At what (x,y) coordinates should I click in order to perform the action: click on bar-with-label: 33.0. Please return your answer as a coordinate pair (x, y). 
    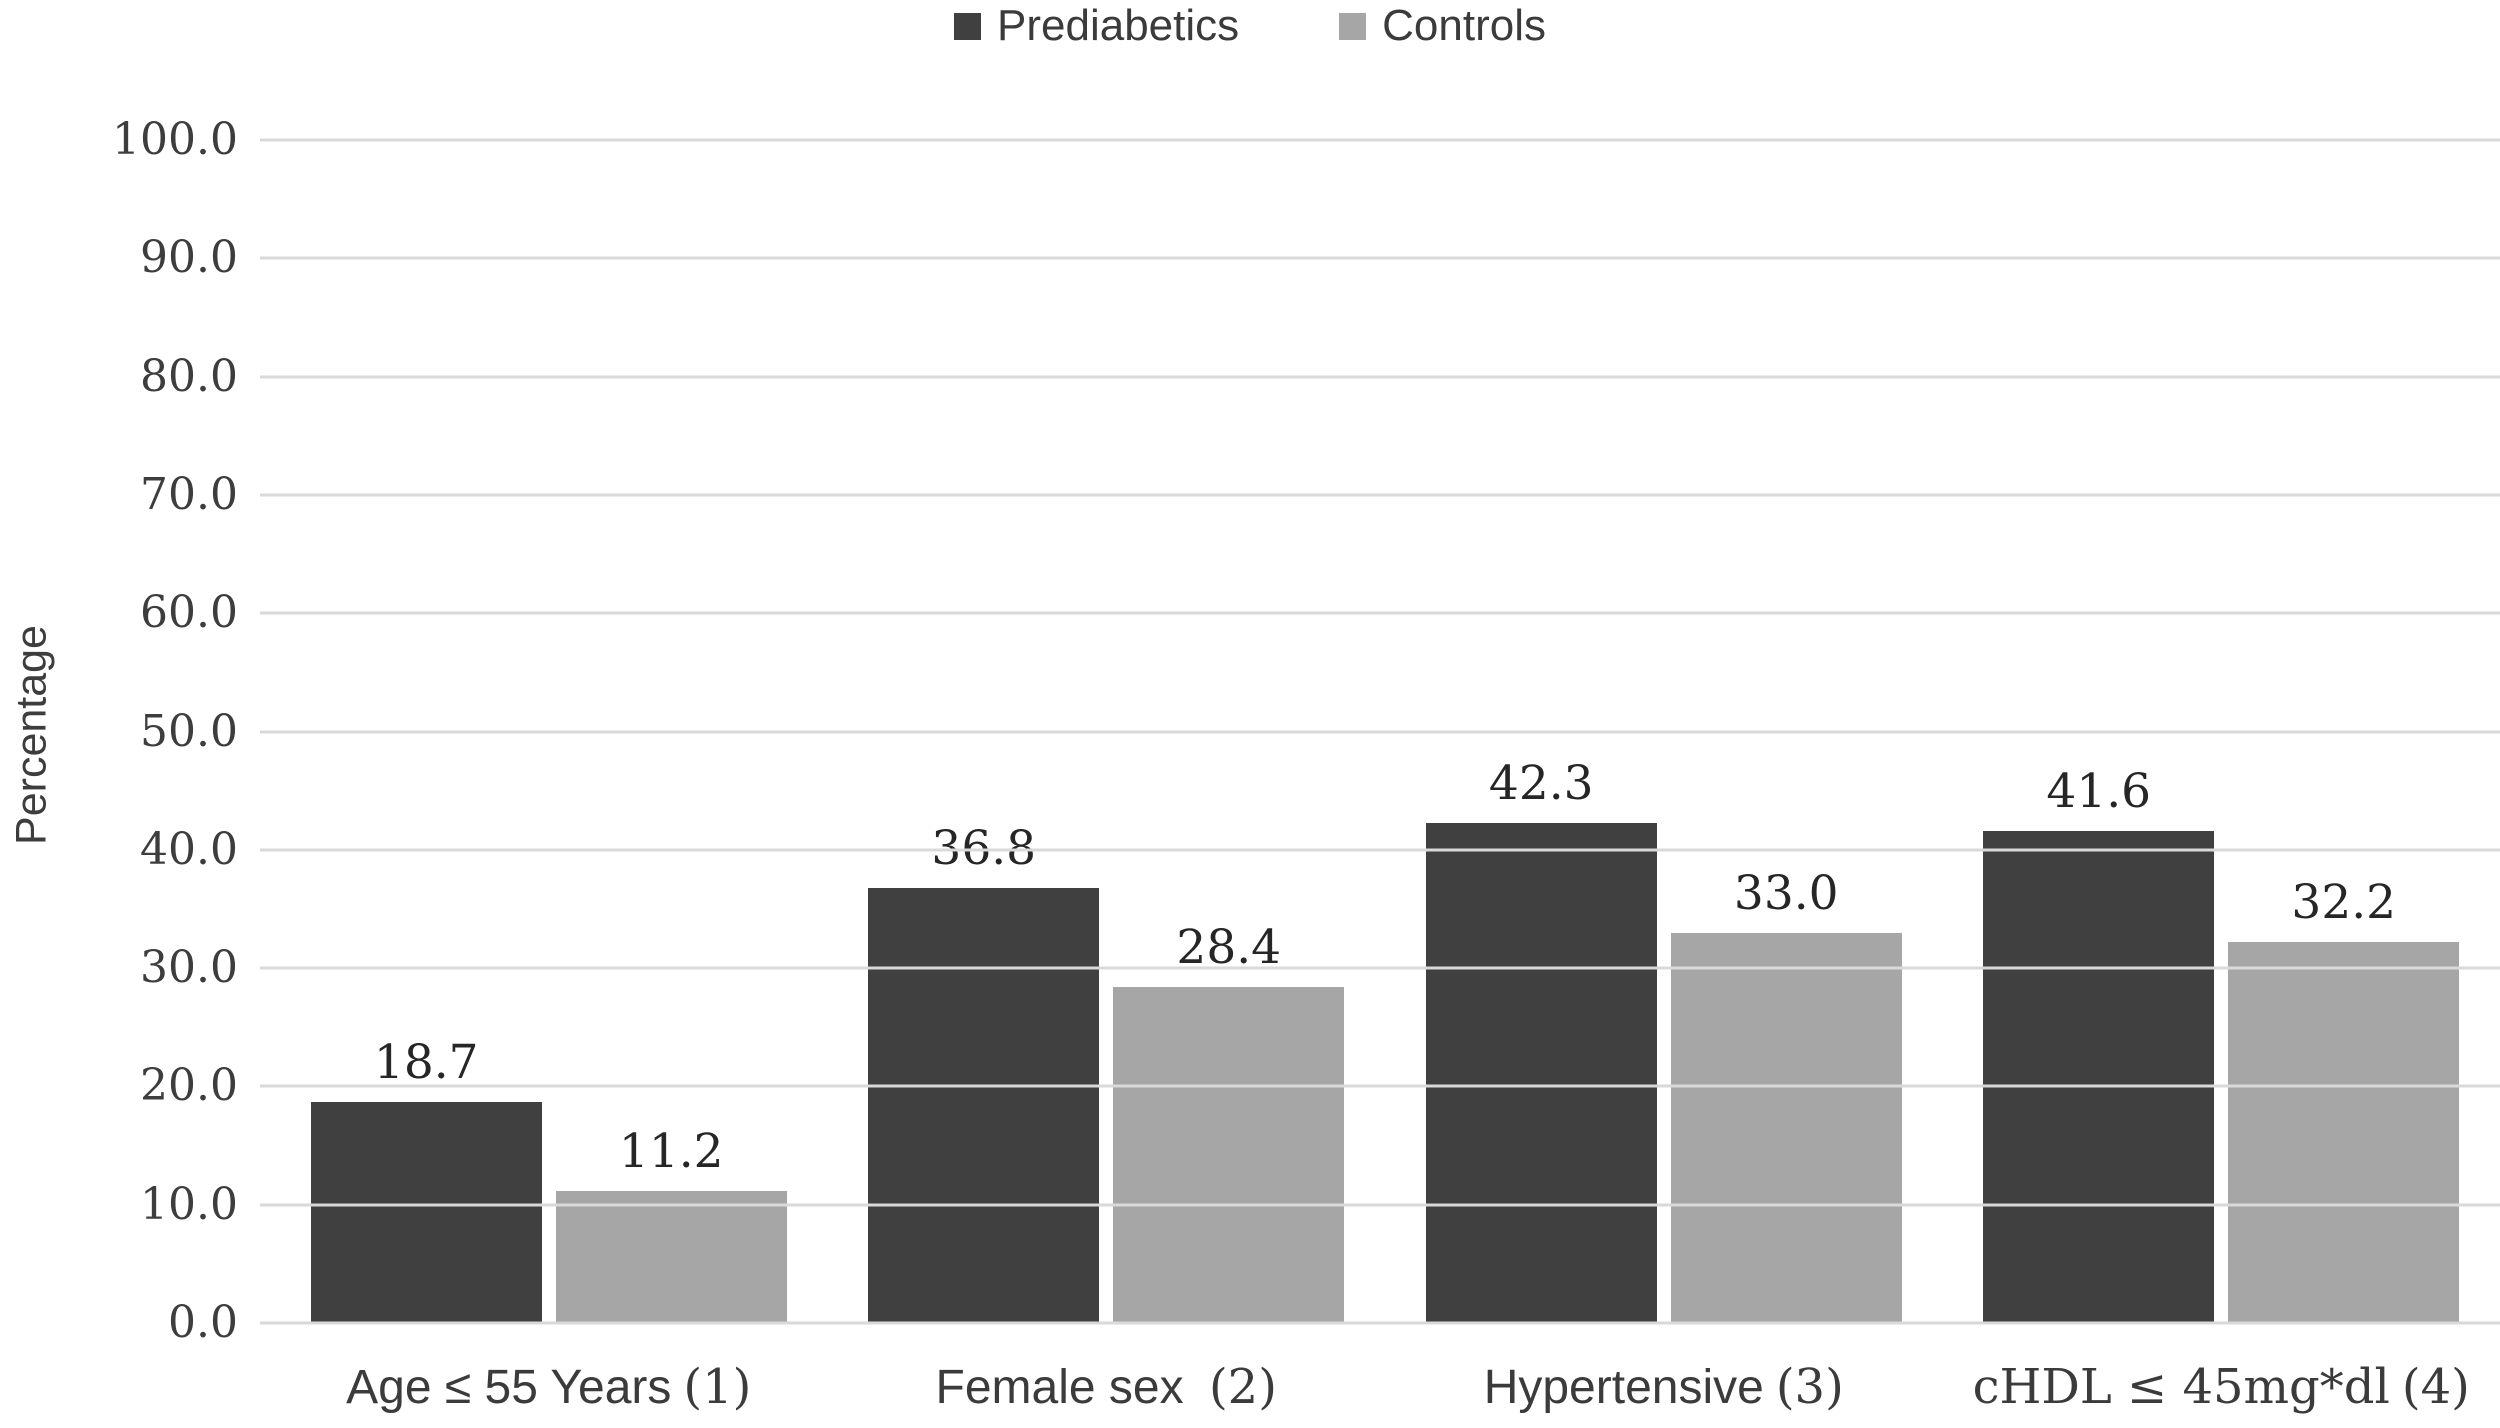
    Looking at the image, I should click on (1786, 731).